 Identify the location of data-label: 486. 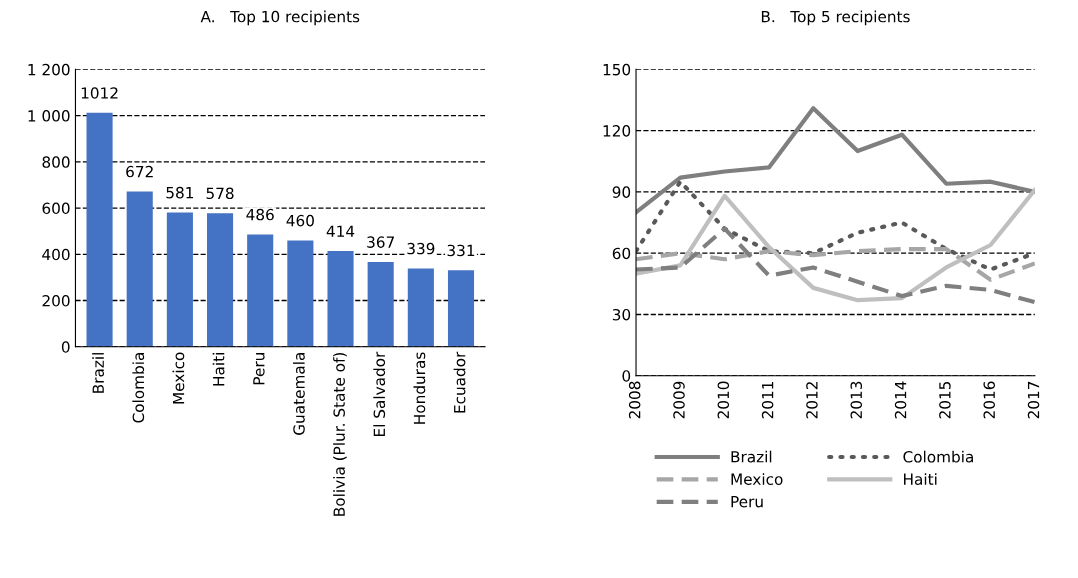
(260, 214).